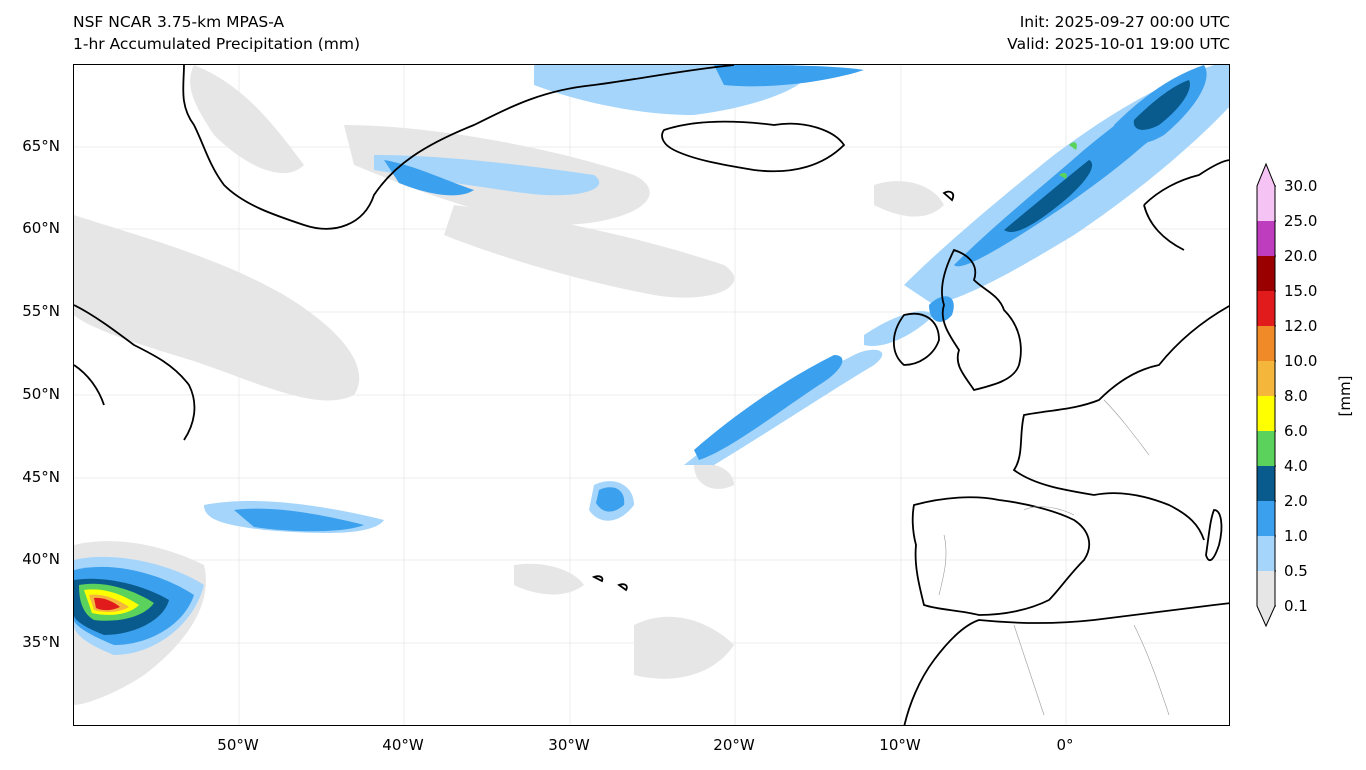  Describe the element at coordinates (1266, 175) in the screenshot. I see `colorbar-extend-high` at that location.